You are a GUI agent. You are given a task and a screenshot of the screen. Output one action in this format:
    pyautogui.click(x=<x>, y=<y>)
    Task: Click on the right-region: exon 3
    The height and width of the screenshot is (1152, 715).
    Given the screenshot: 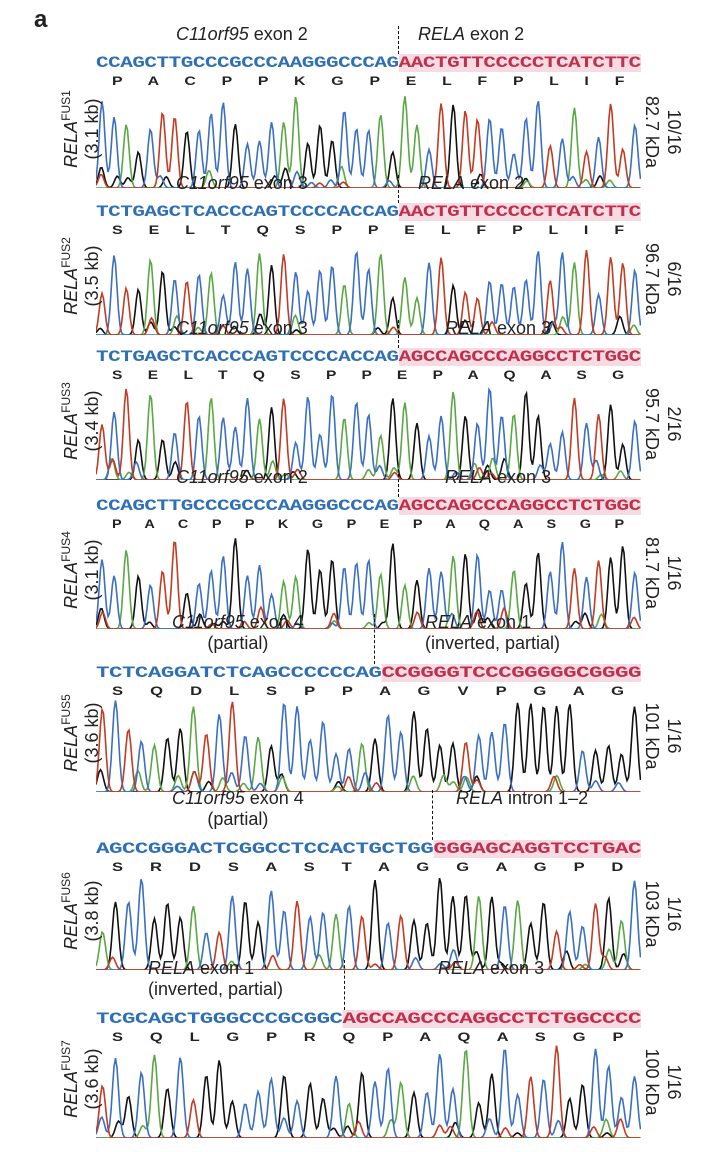 What is the action you would take?
    pyautogui.click(x=515, y=968)
    